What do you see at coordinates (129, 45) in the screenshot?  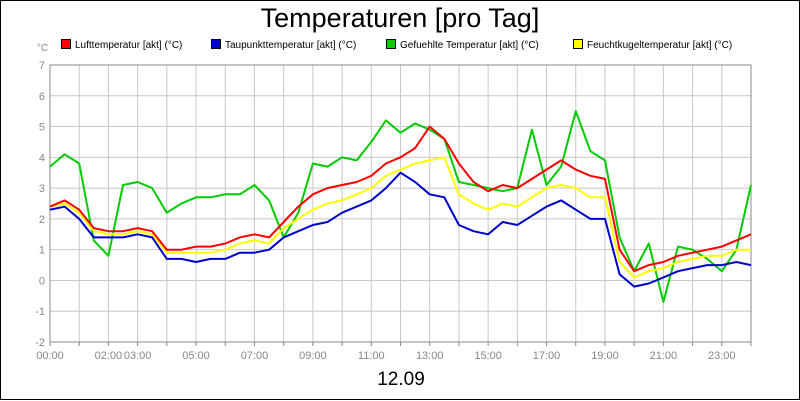 I see `legend-label: Lufttemperatur [akt] (°C)` at bounding box center [129, 45].